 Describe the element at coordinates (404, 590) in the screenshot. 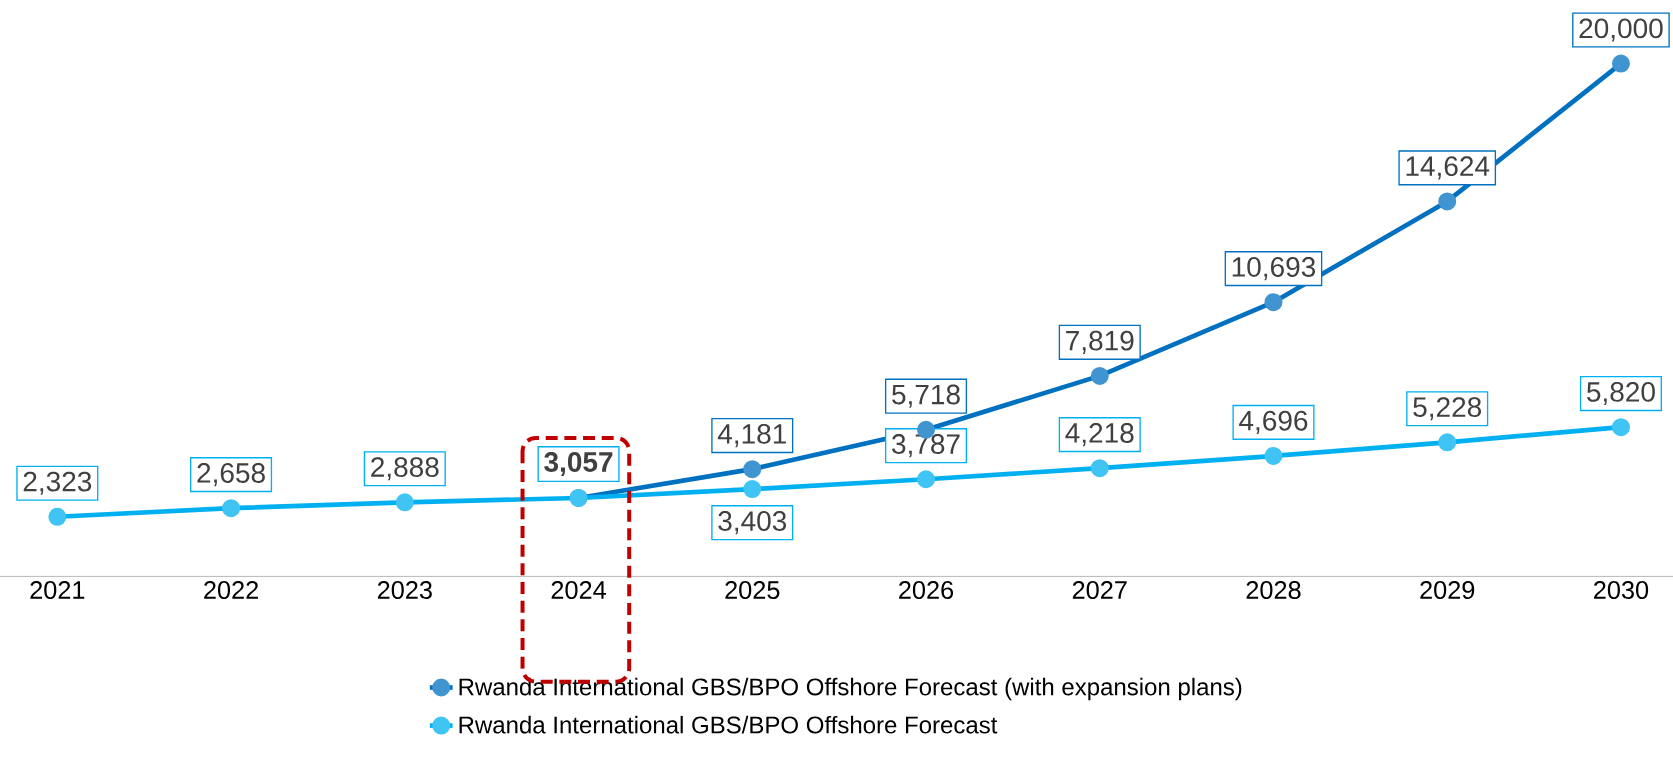

I see `x-tick-label: 2023` at that location.